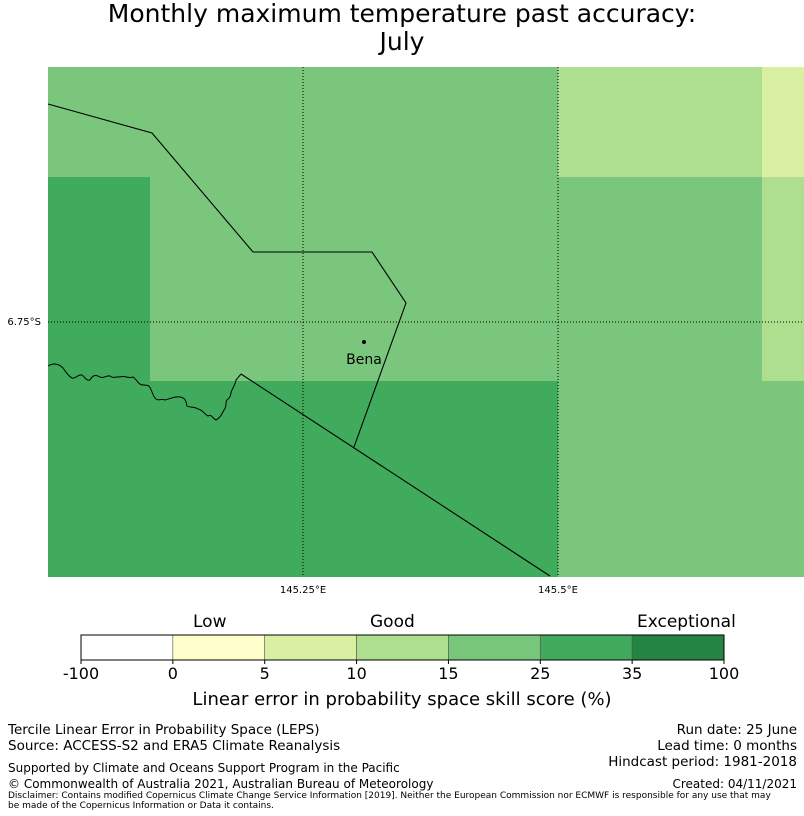  I want to click on town-label: Bena, so click(364, 360).